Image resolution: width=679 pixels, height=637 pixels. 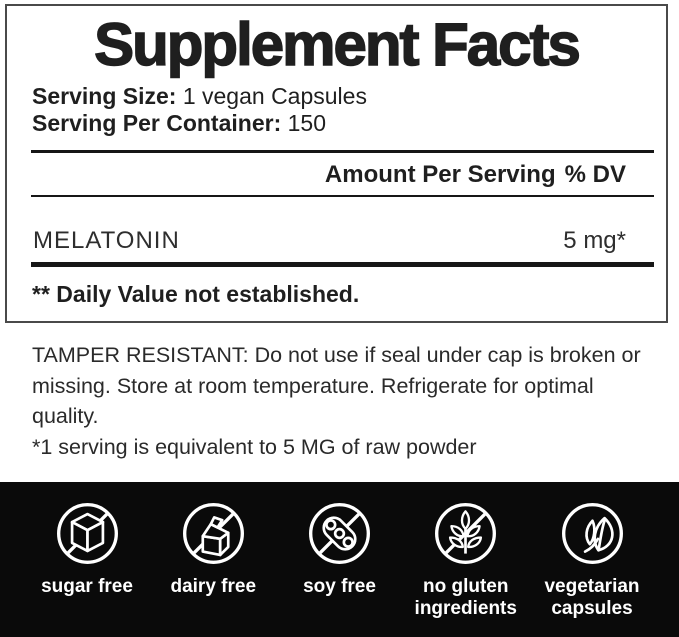 I want to click on badge-label: soy free, so click(x=339, y=586).